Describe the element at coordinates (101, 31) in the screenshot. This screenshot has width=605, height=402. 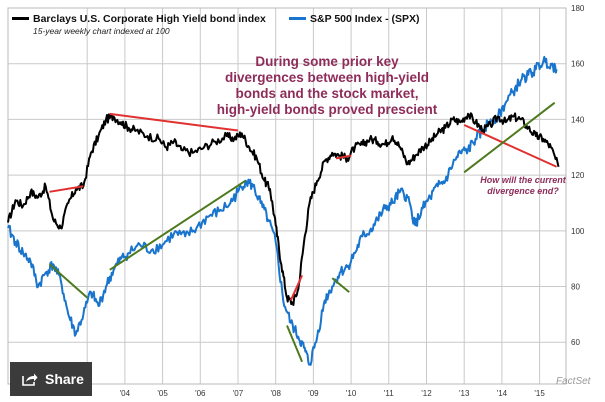
I see `chart-subtitle: 15-year weekly chart indexed at 100` at that location.